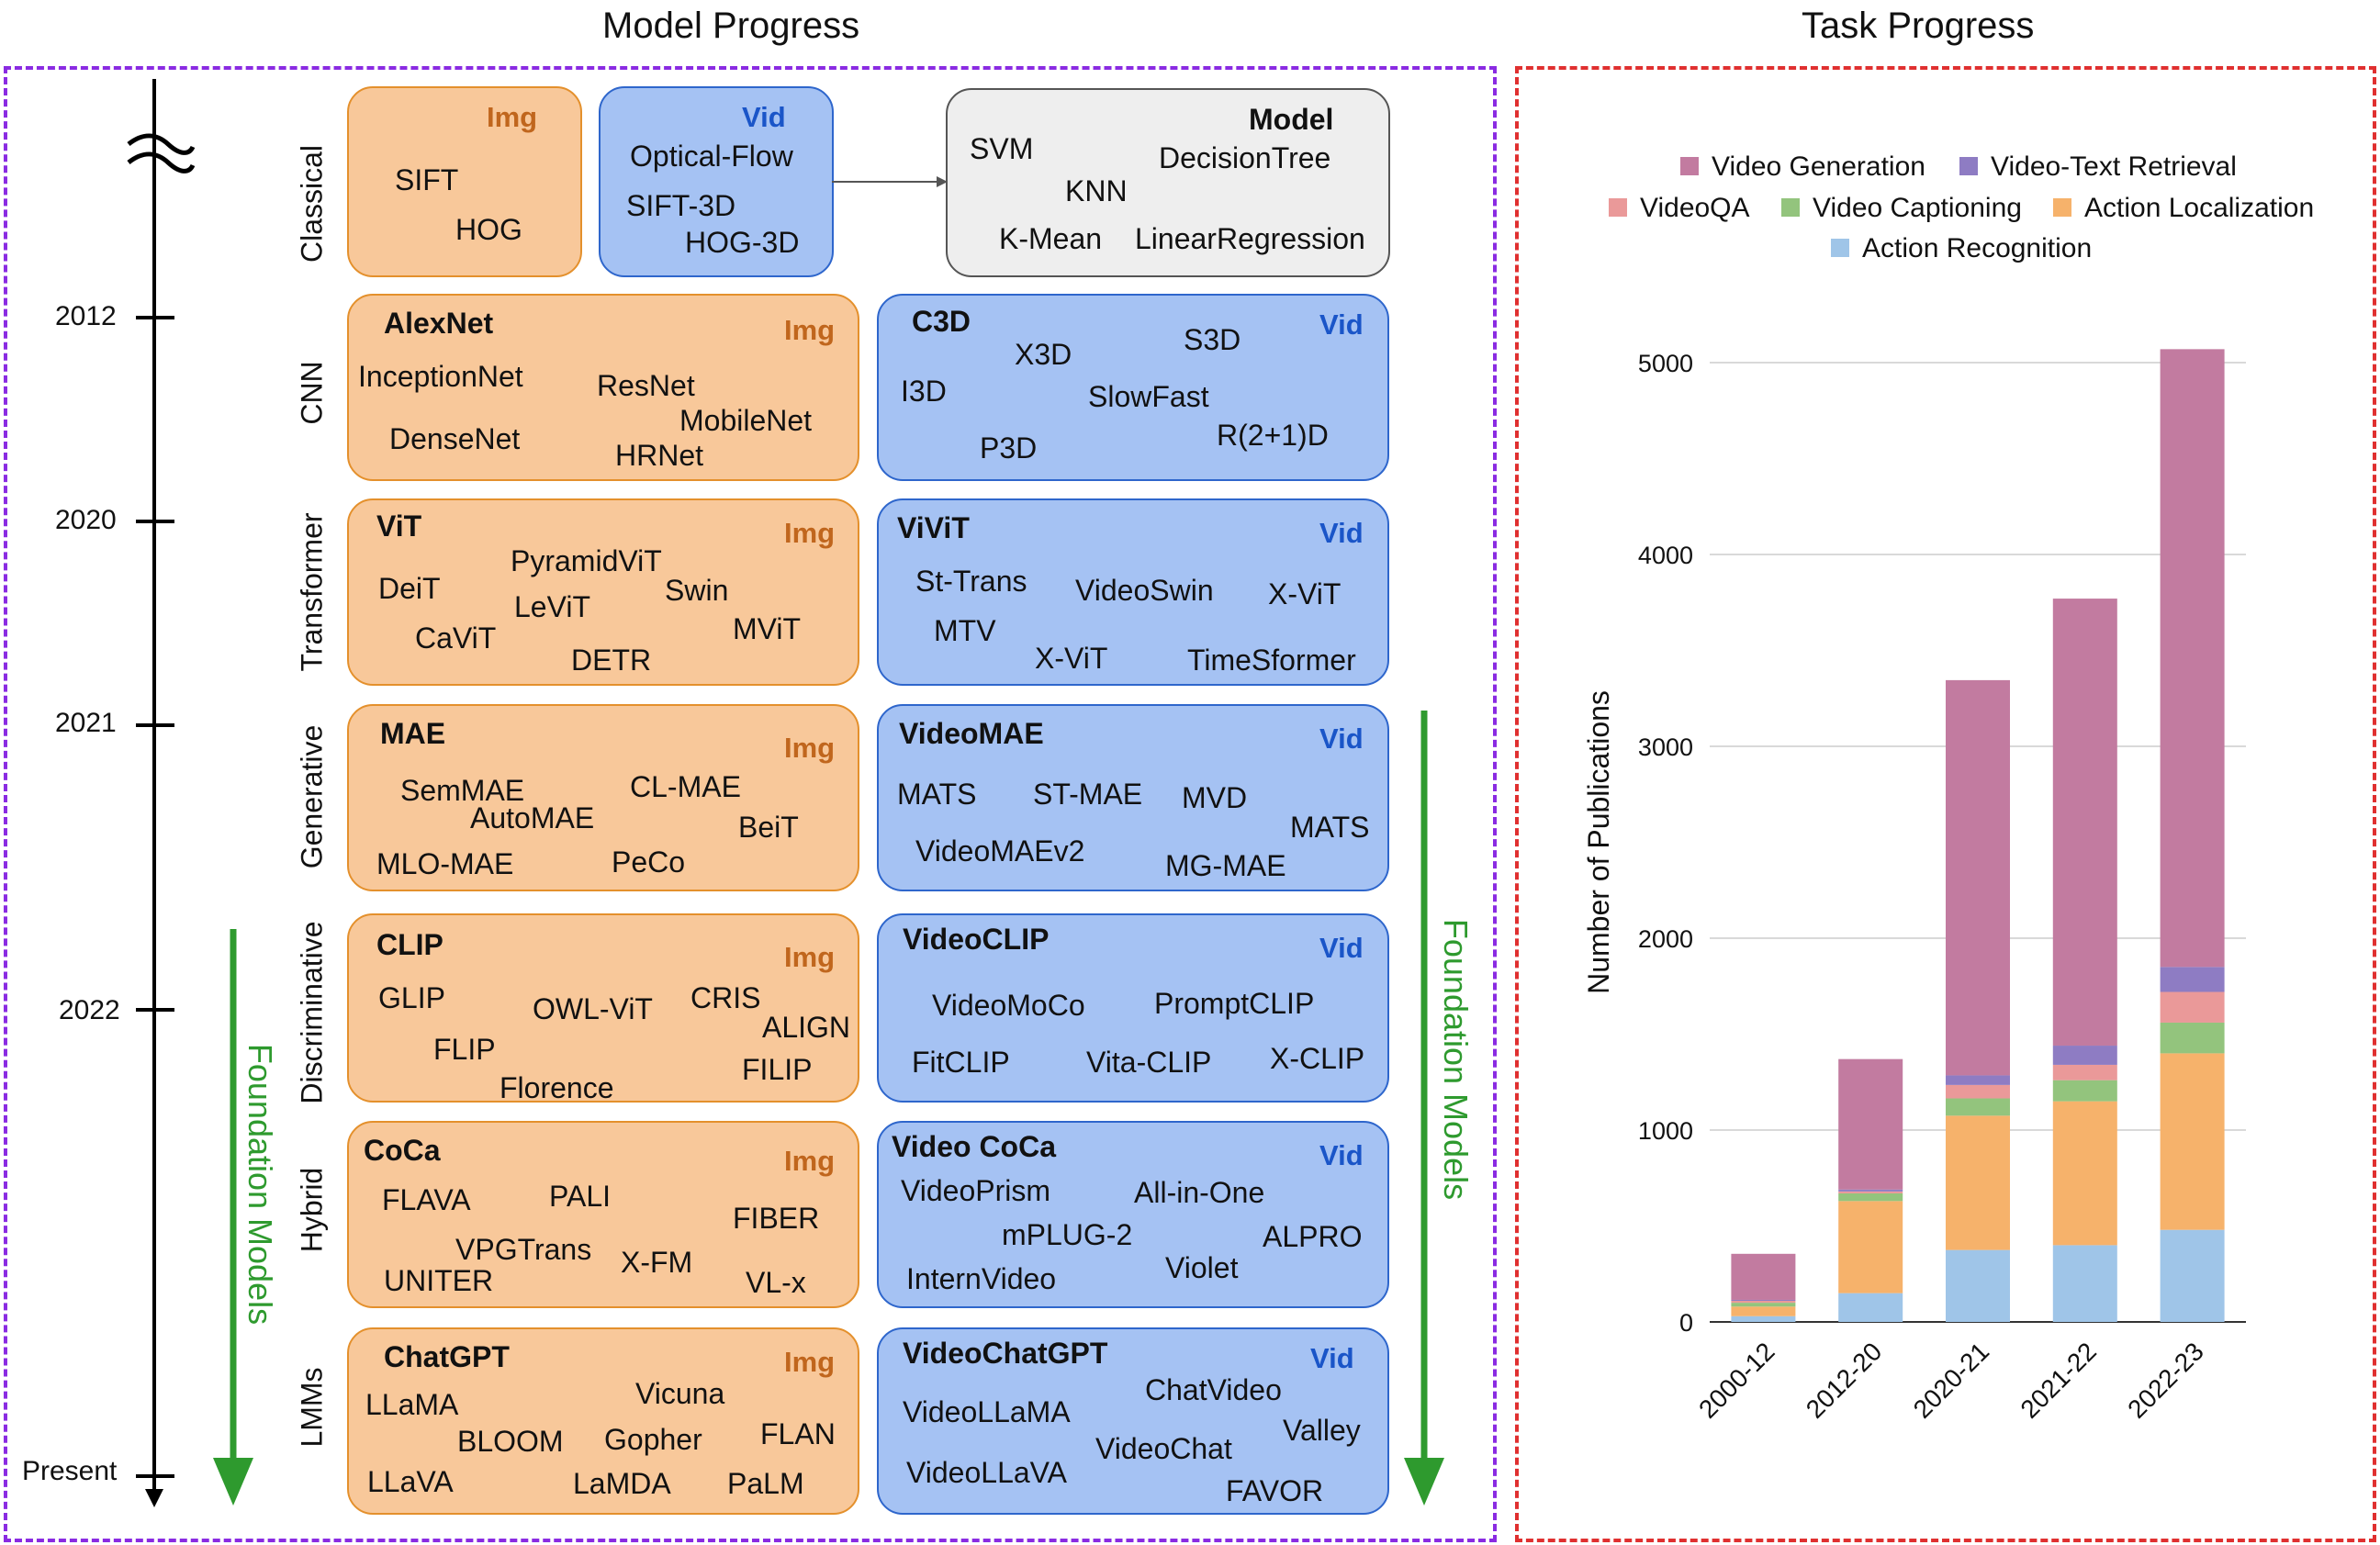  I want to click on model-item: HOG, so click(488, 229).